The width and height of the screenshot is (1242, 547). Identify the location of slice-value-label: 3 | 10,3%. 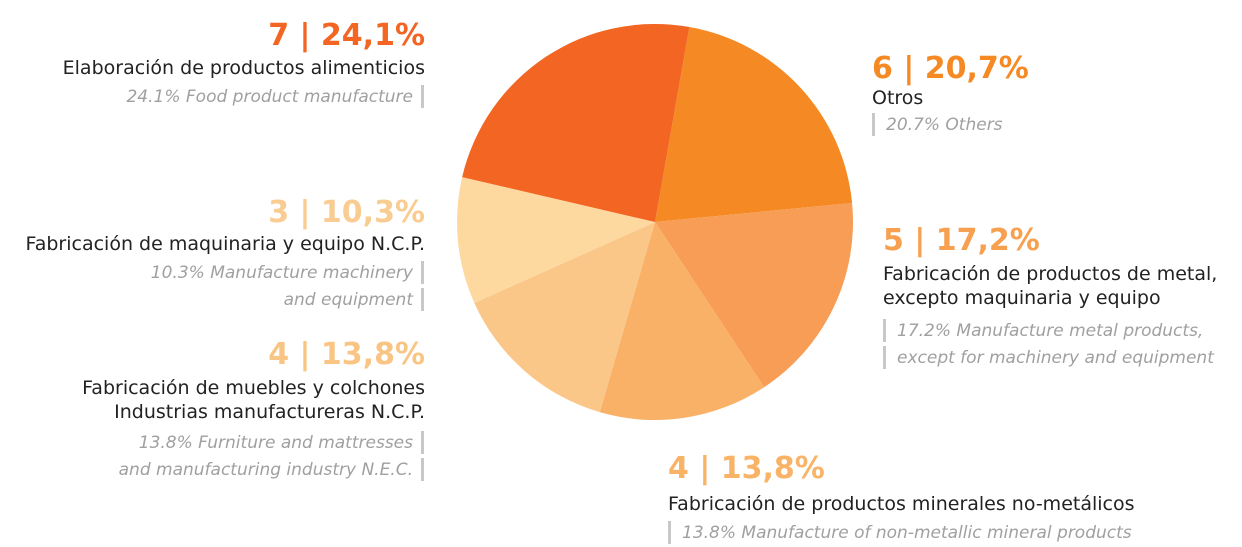
(346, 212).